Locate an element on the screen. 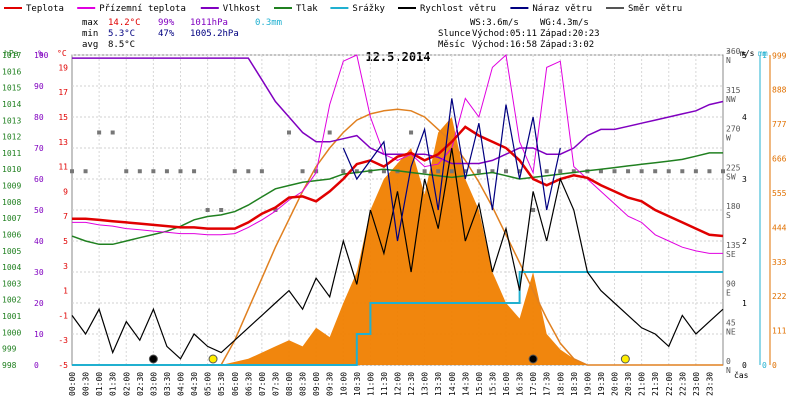 Image resolution: width=800 pixels, height=400 pixels. moon-rise: Východ:16:58 is located at coordinates (504, 45).